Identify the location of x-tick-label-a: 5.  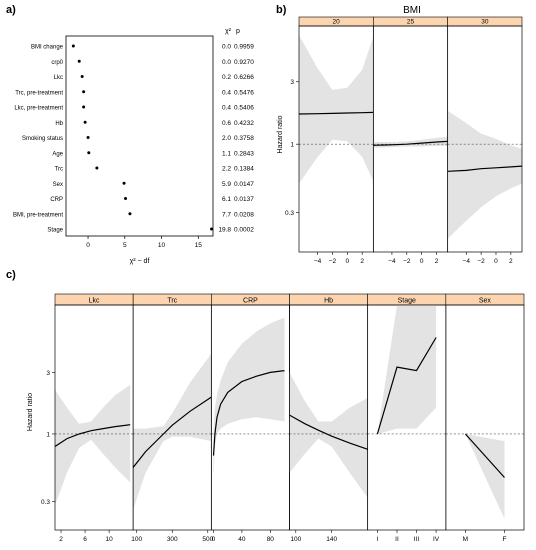
(125, 245).